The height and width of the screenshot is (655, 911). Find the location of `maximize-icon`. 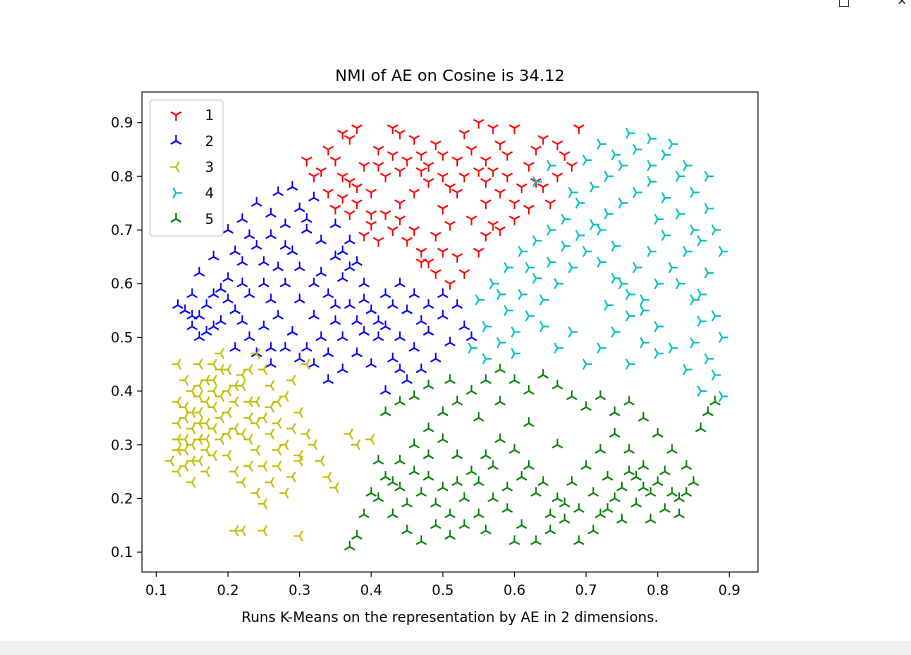

maximize-icon is located at coordinates (844, 4).